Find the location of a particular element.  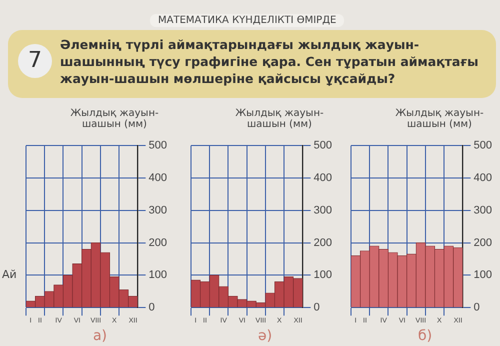

text: ә) is located at coordinates (265, 336).